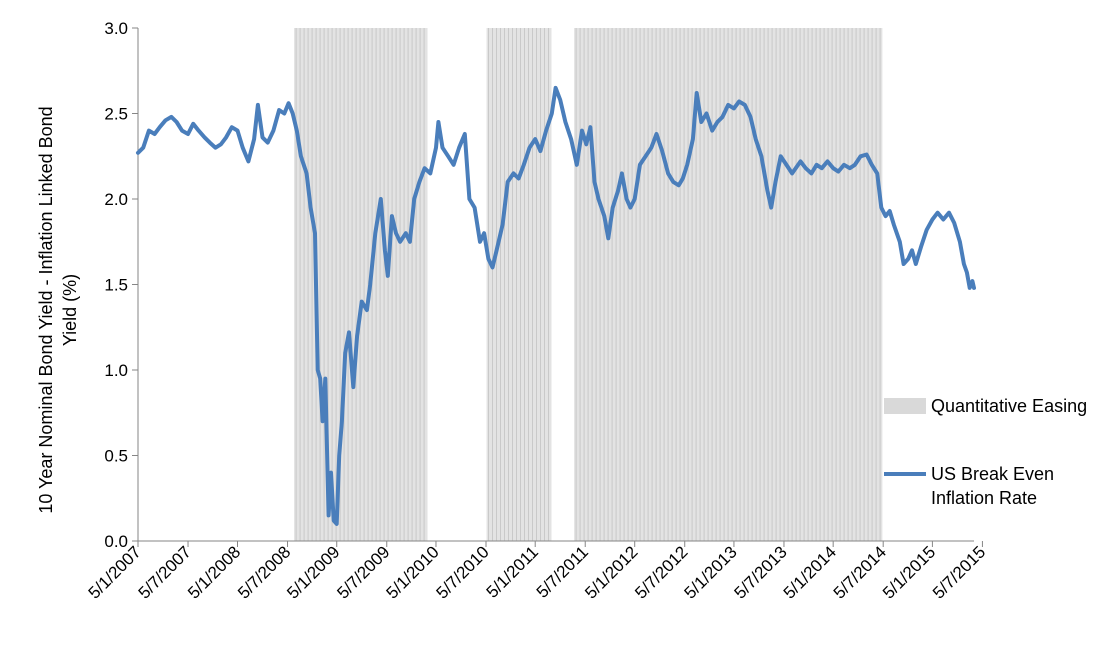 Image resolution: width=1120 pixels, height=655 pixels. I want to click on x-tick-label: 5/7/2008, so click(264, 572).